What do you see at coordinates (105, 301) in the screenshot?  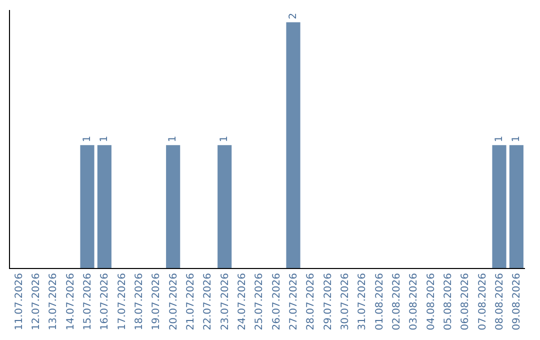 I see `x-tick-label: 16.07.2026` at bounding box center [105, 301].